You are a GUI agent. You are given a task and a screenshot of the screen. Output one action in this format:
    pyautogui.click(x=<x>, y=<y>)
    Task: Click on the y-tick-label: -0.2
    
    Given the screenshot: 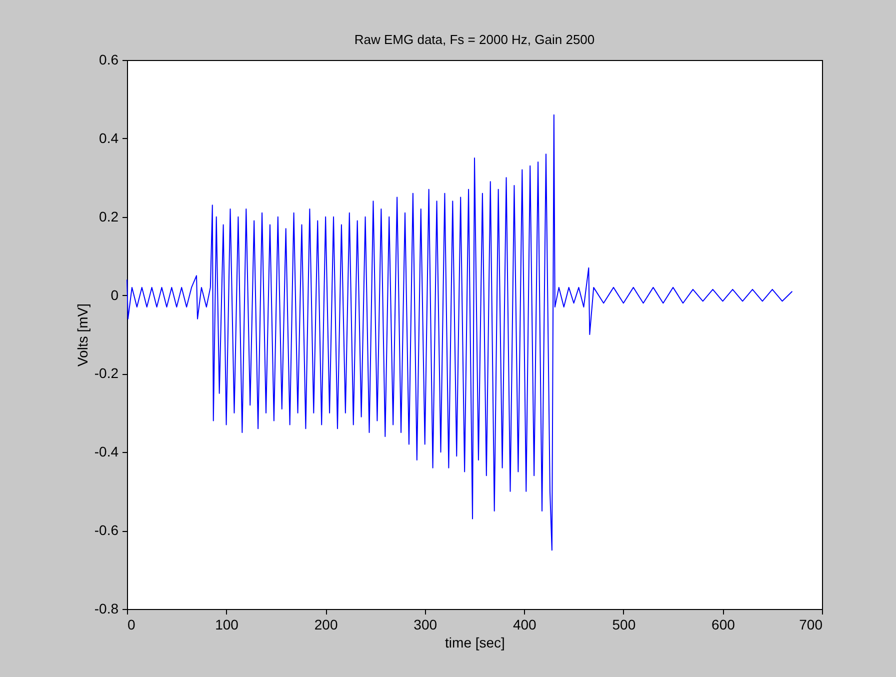 What is the action you would take?
    pyautogui.click(x=106, y=373)
    